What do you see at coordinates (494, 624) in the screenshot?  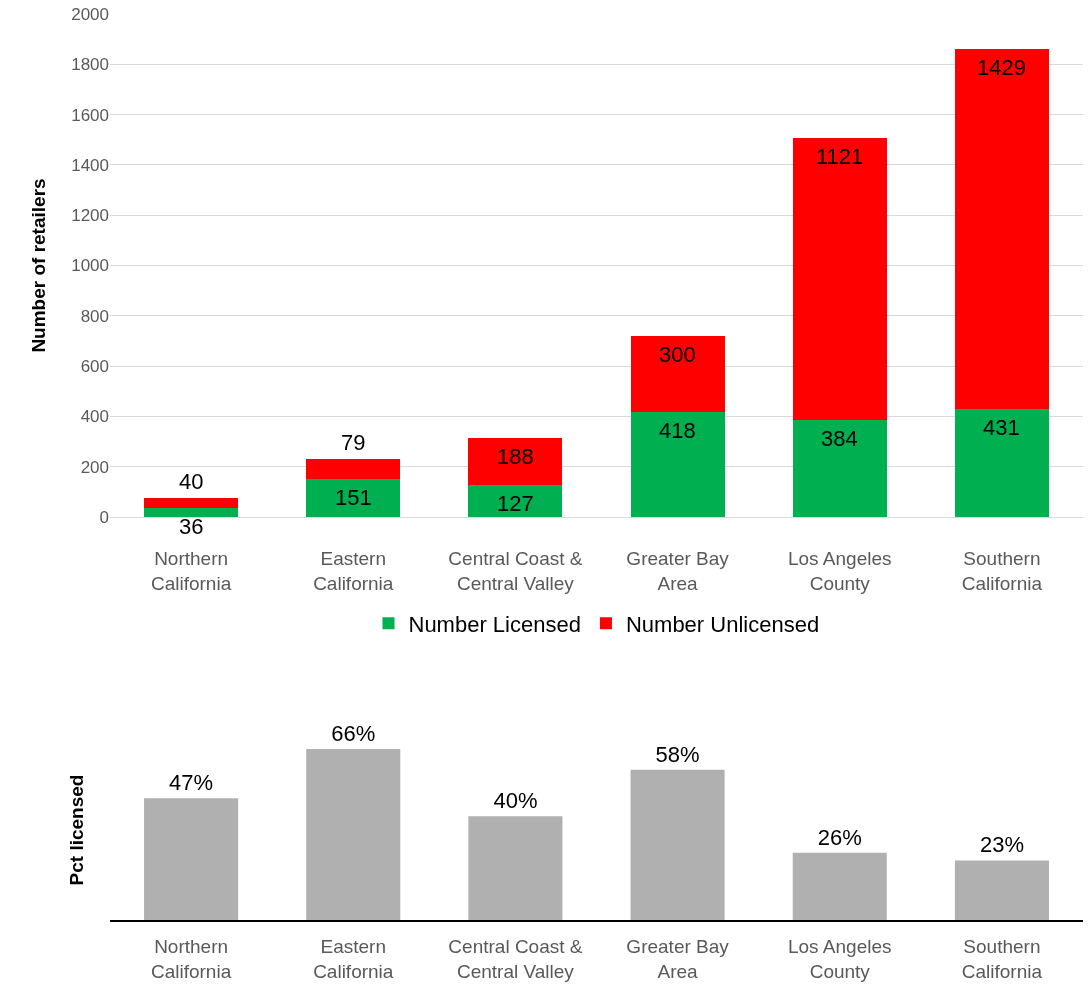 I see `legend-label: Number Licensed` at bounding box center [494, 624].